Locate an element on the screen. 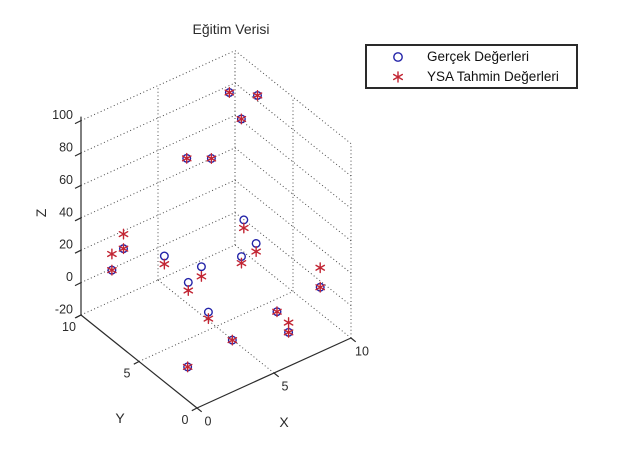  svg-text: 20 is located at coordinates (66, 245).